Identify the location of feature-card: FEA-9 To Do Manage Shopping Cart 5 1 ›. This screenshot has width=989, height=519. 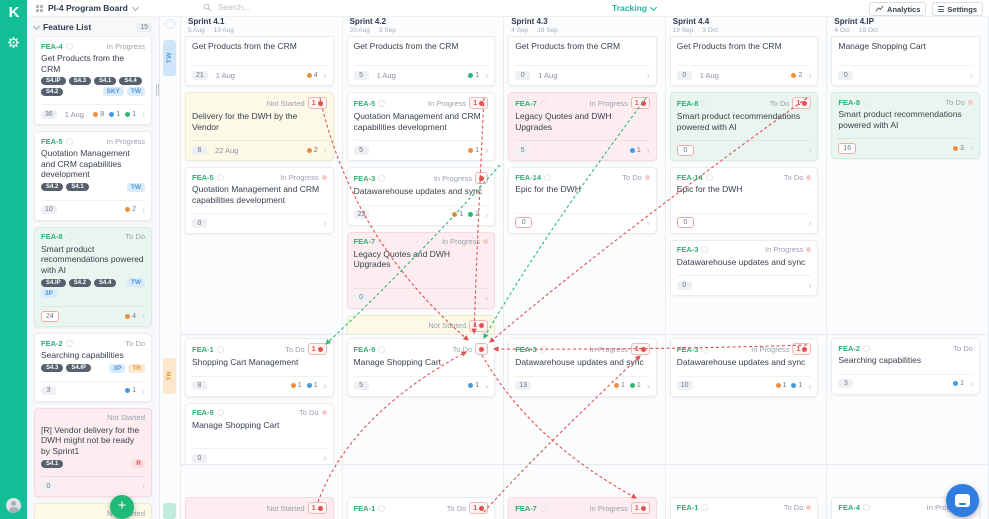
(421, 367).